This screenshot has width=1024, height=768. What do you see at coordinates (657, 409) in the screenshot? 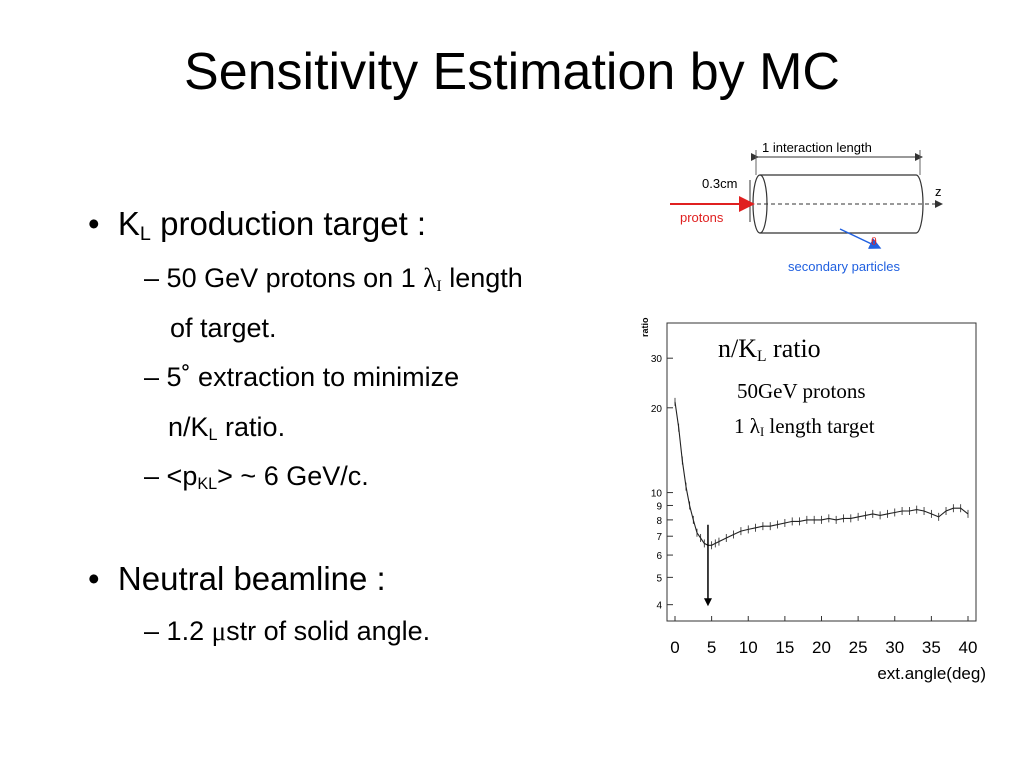
I see `y-tick-label: 20` at bounding box center [657, 409].